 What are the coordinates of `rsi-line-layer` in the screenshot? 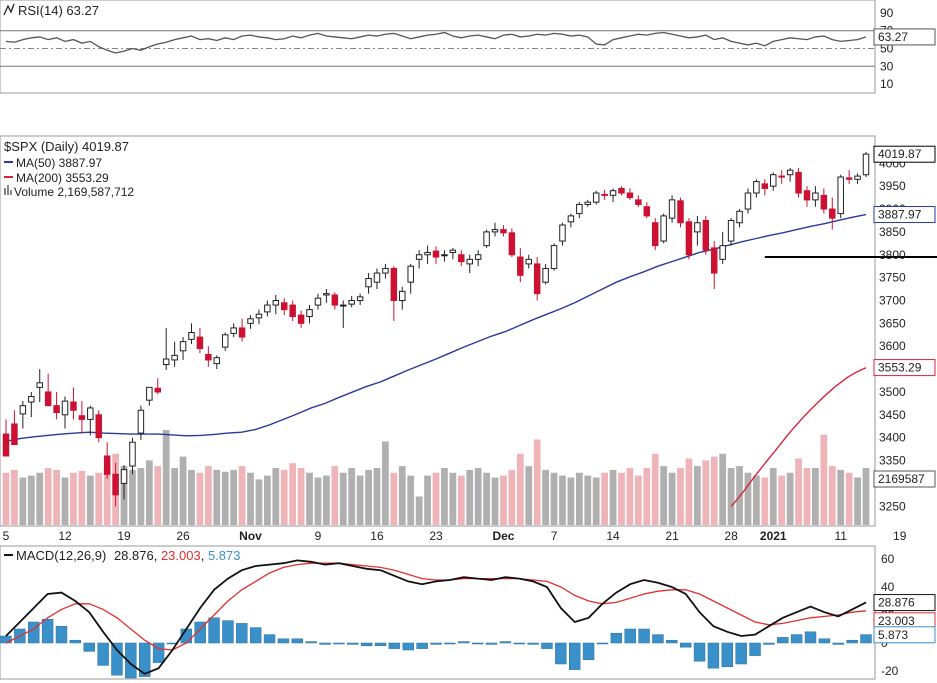 It's located at (436, 42).